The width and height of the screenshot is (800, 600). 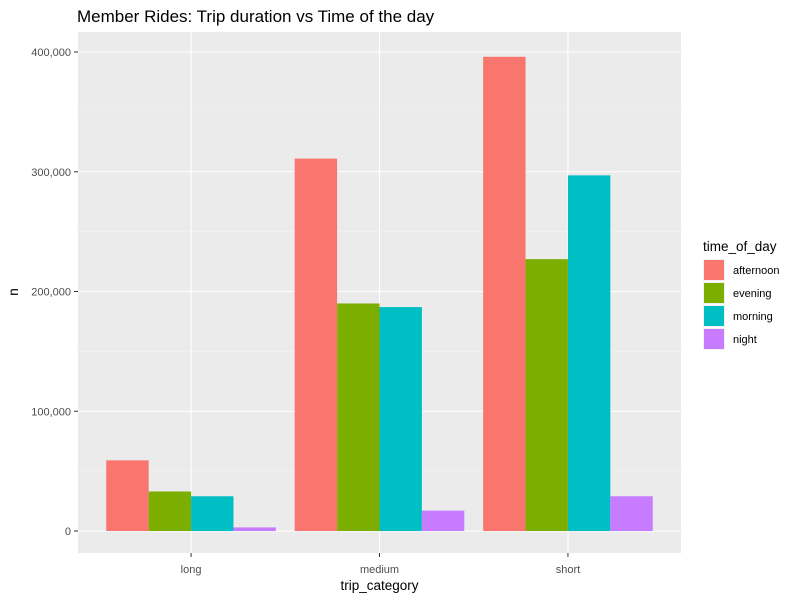 What do you see at coordinates (254, 529) in the screenshot?
I see `bar-long-night` at bounding box center [254, 529].